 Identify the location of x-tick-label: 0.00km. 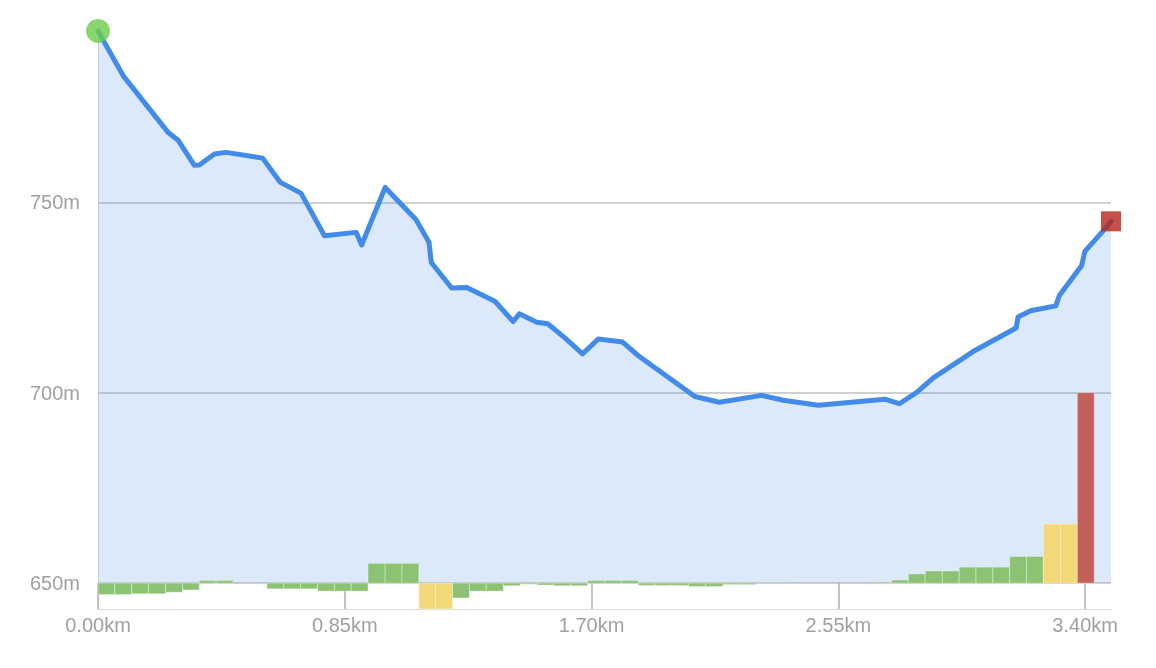
(98, 625).